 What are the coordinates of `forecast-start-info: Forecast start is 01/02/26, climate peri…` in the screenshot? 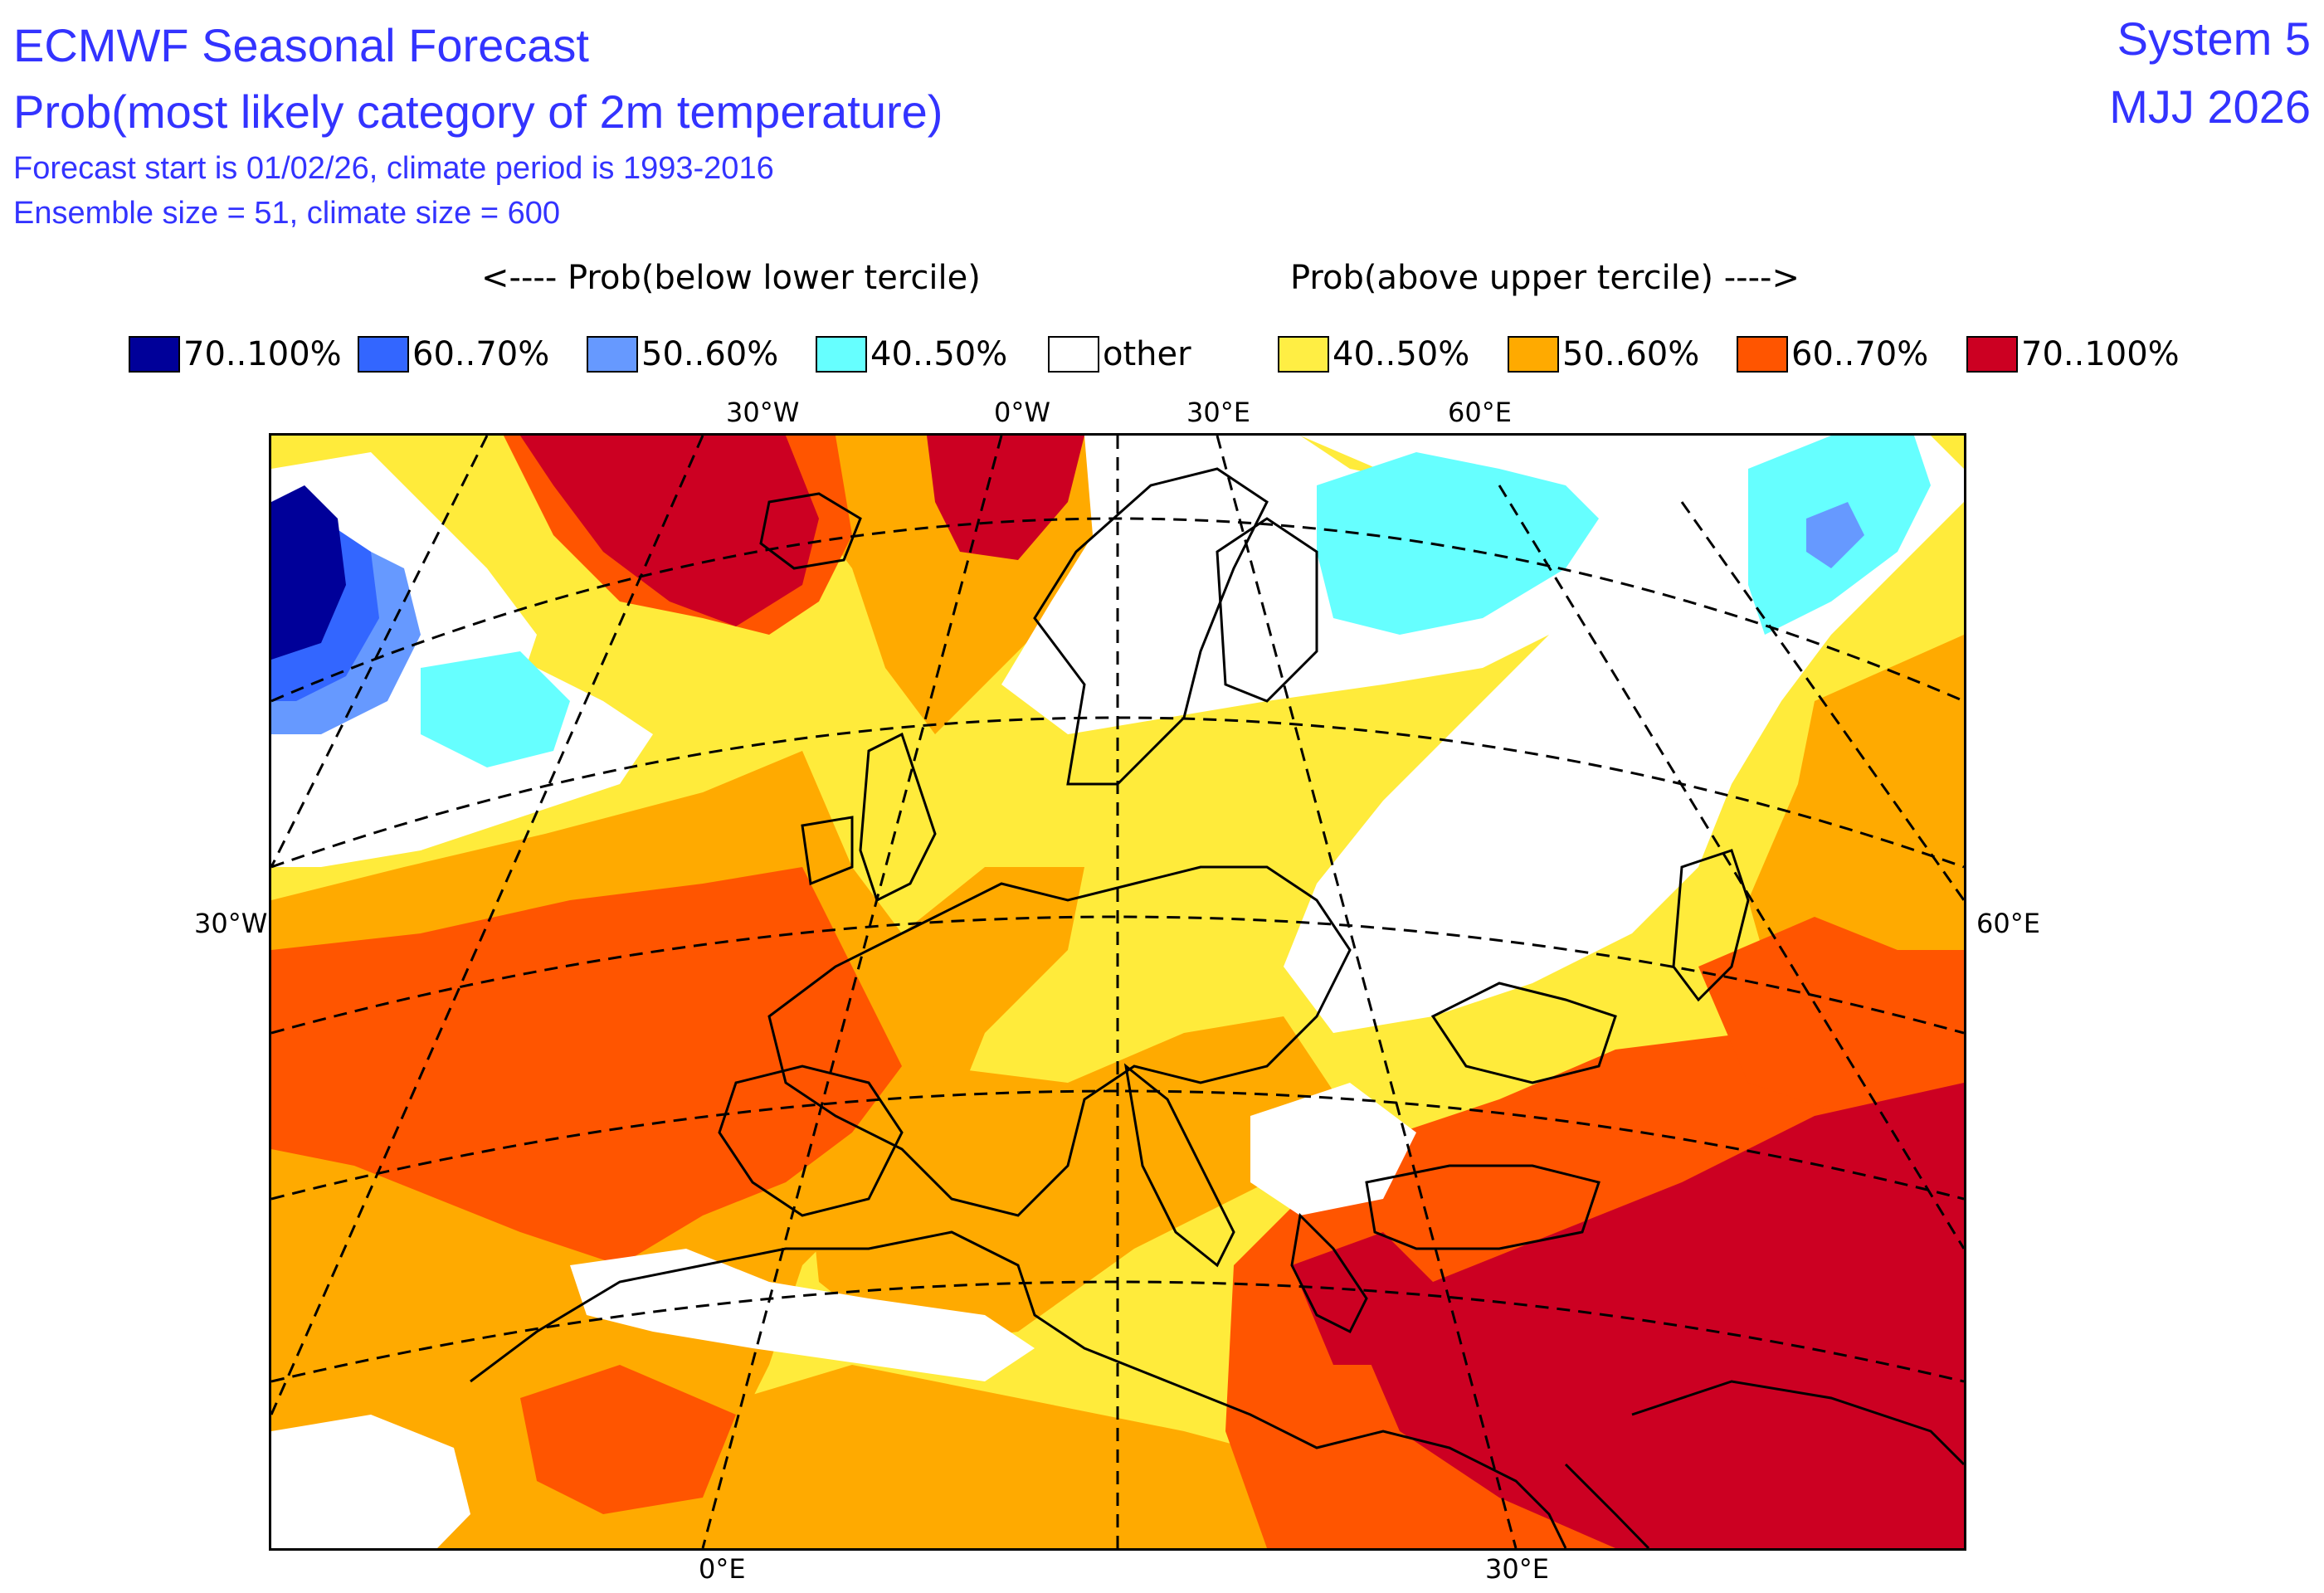 It's located at (393, 168).